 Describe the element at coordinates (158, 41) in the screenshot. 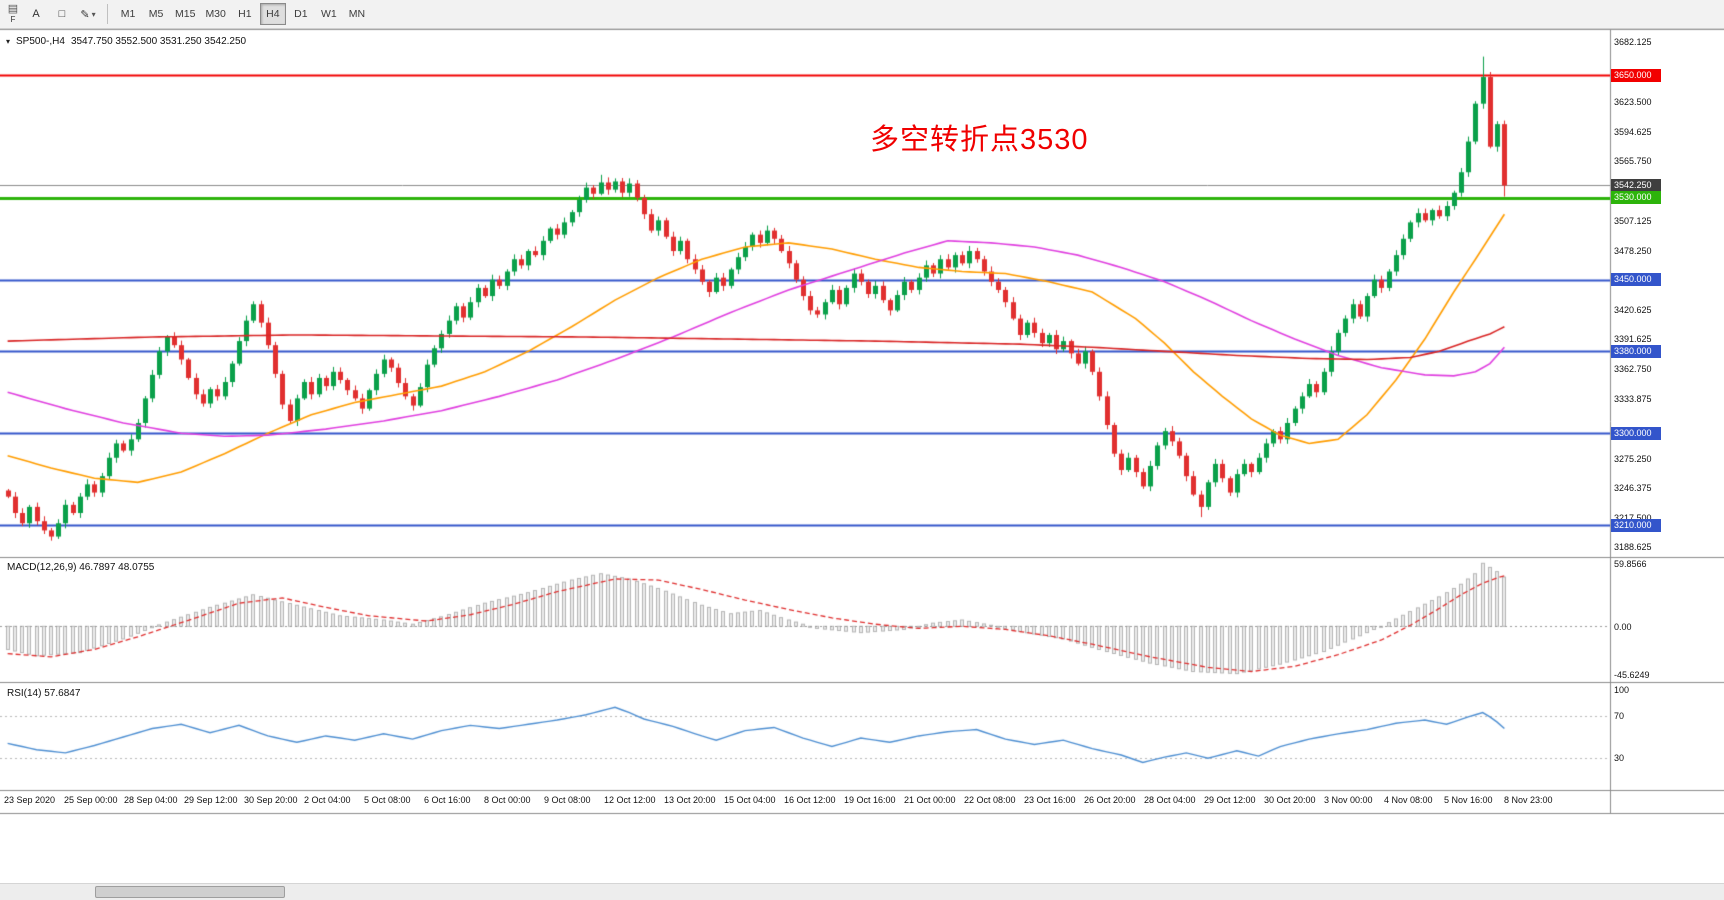

I see `chart-ohlc-values: 3547.750 3552.500 3531.250 3542.250` at that location.